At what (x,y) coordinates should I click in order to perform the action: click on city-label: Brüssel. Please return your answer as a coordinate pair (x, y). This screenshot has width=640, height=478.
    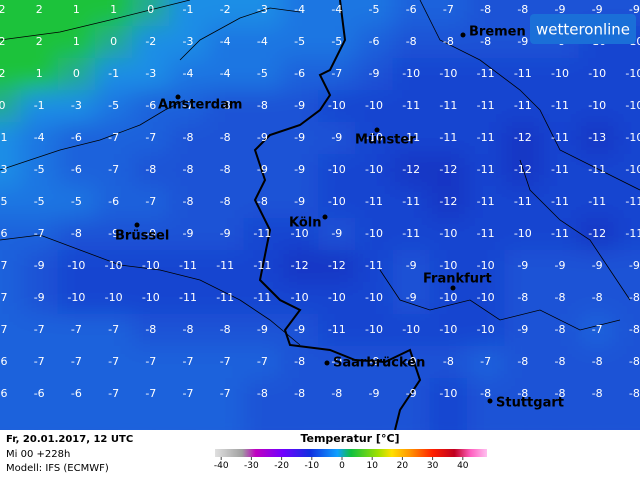
    Looking at the image, I should click on (142, 236).